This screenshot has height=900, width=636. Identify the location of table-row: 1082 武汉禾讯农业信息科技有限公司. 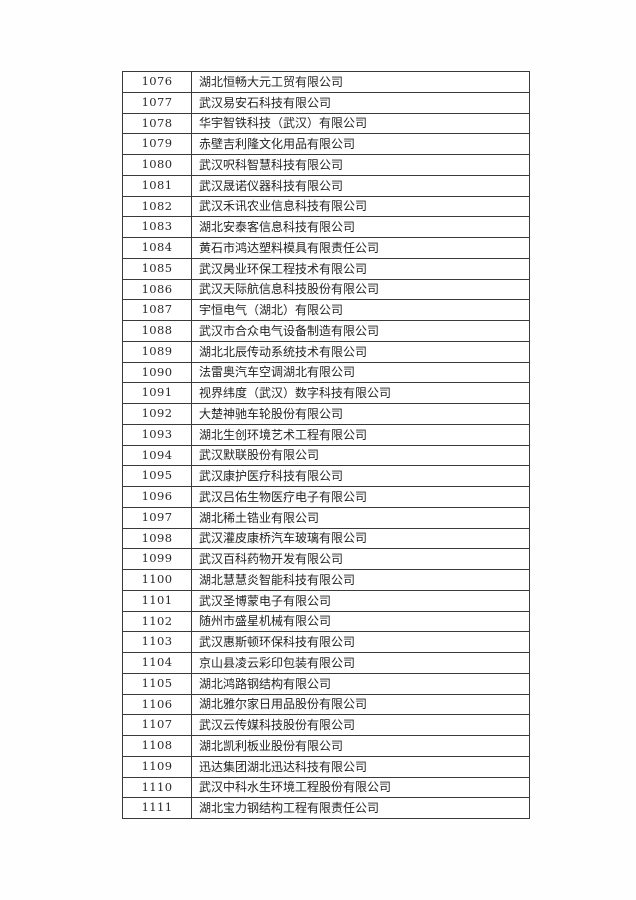
(326, 206).